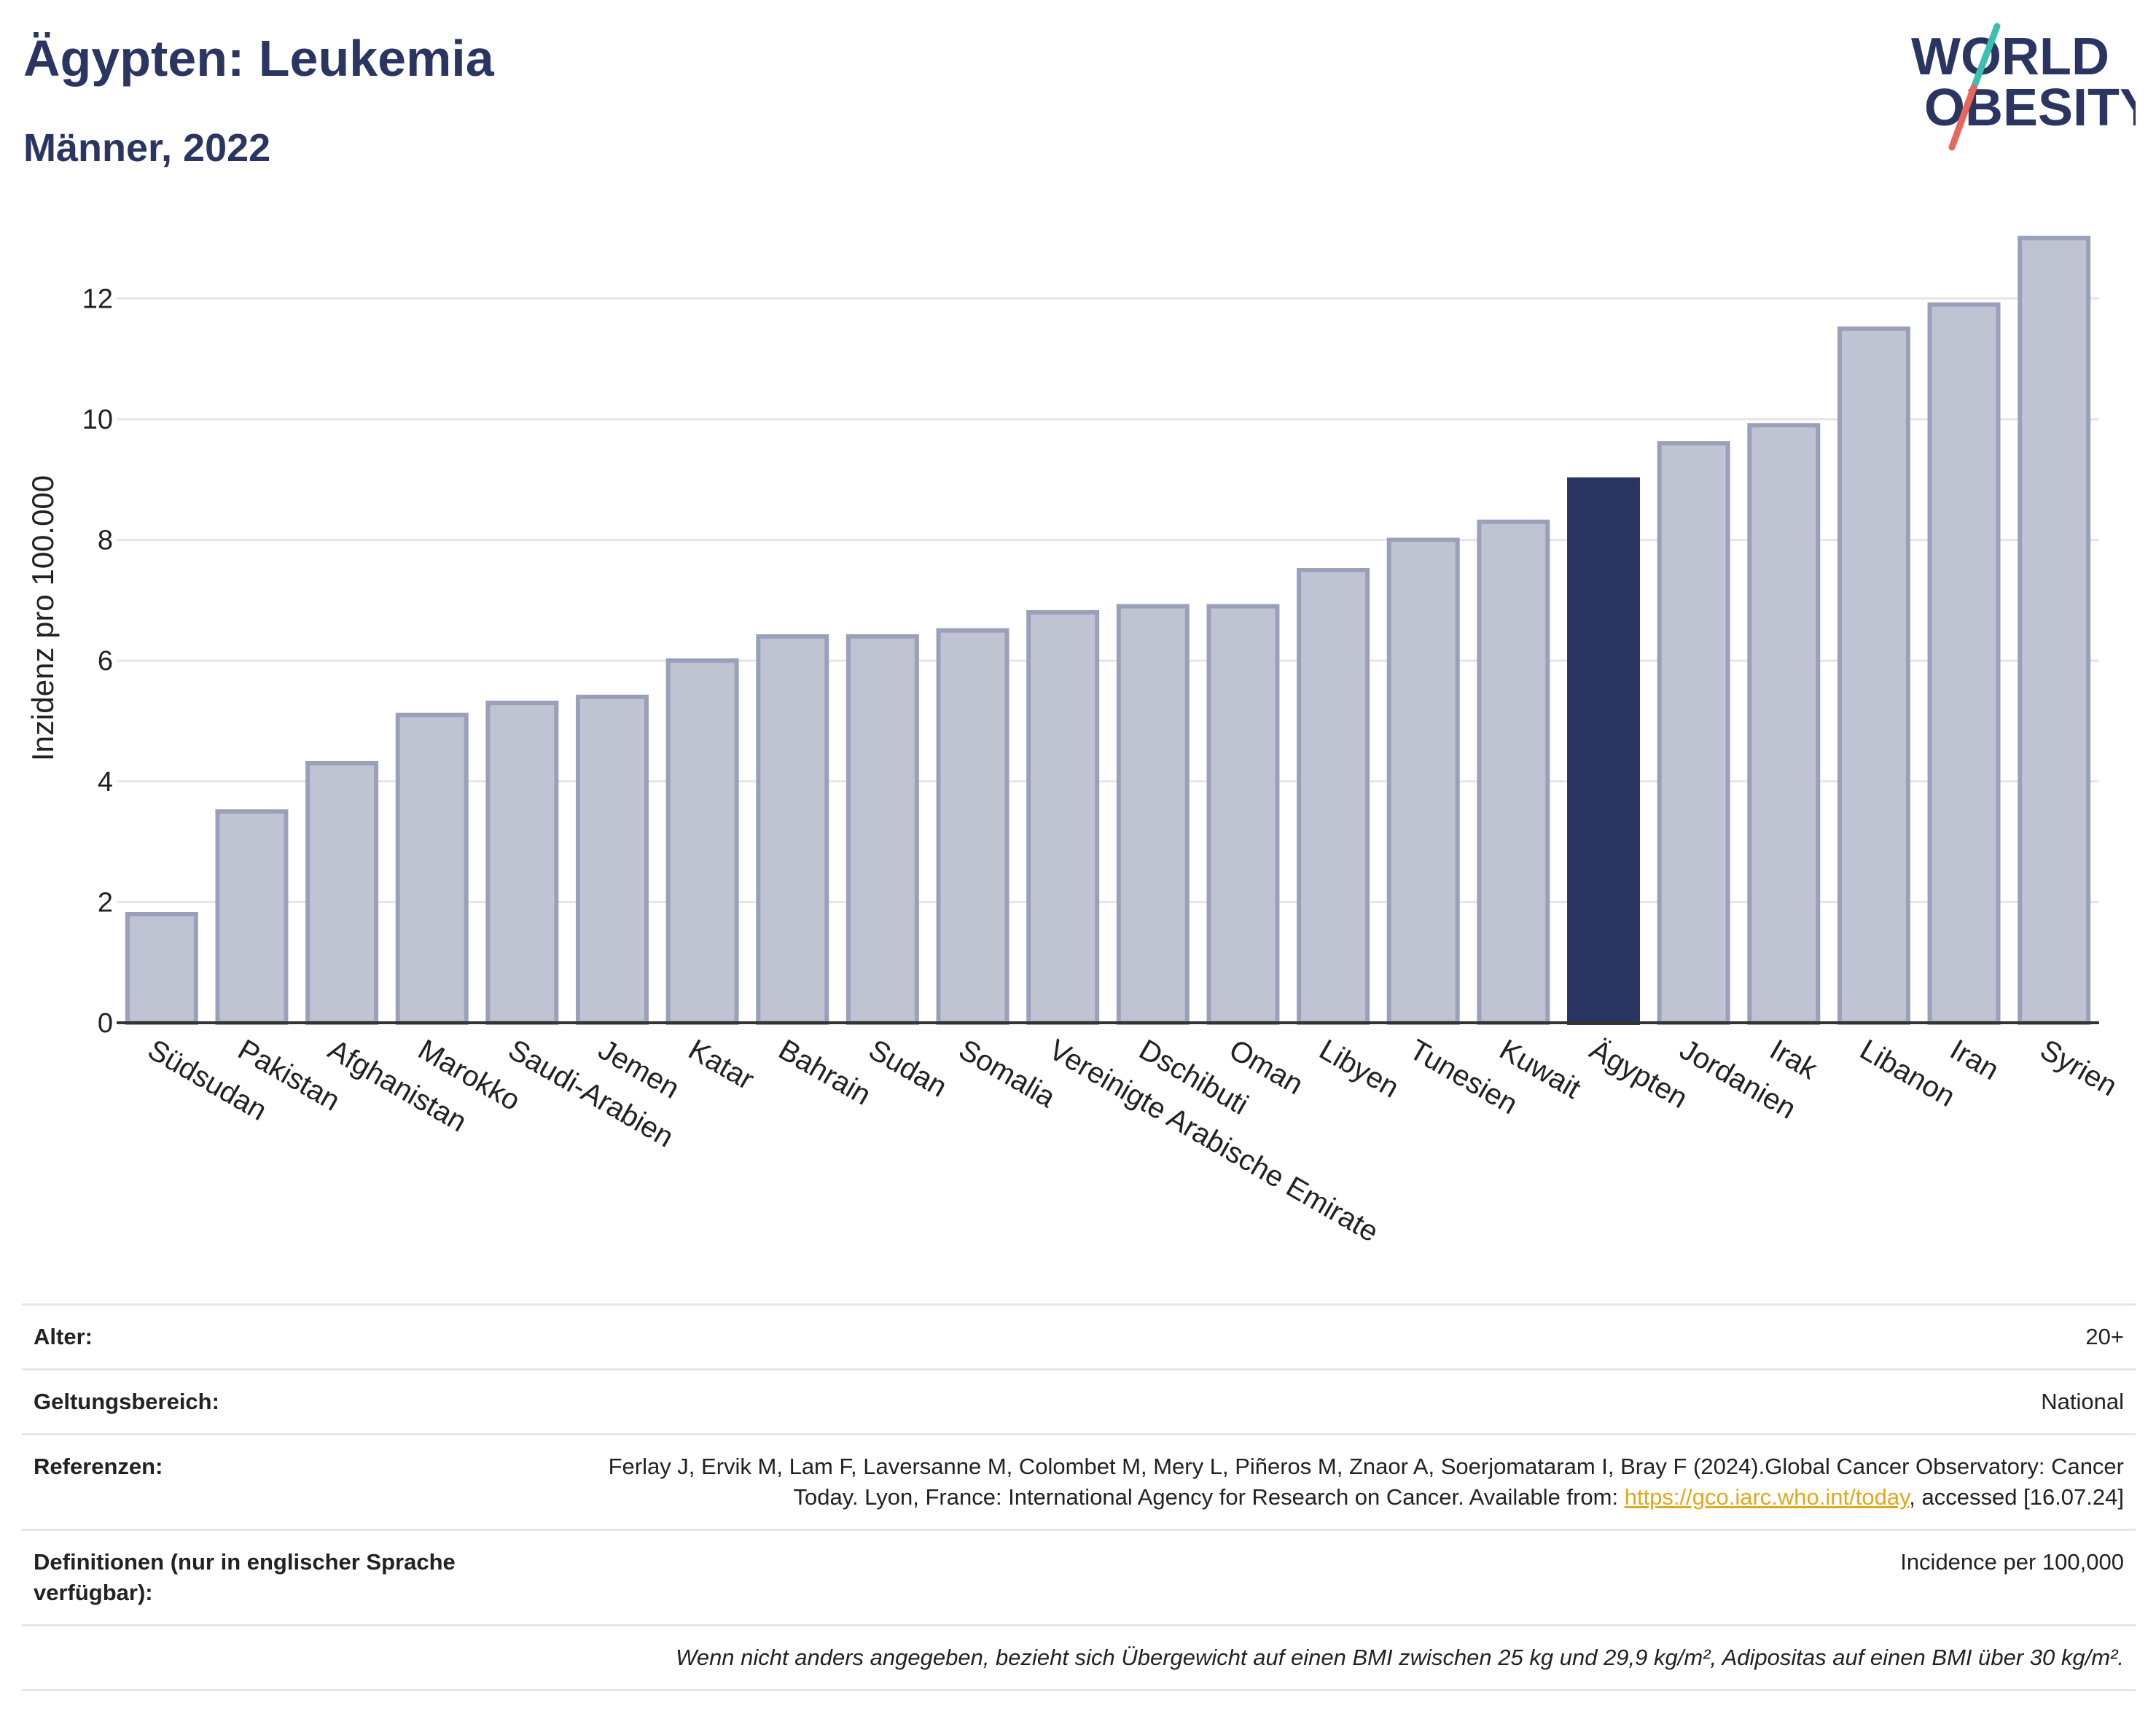 This screenshot has height=1735, width=2156. I want to click on x-tick-label: Irak, so click(1795, 1060).